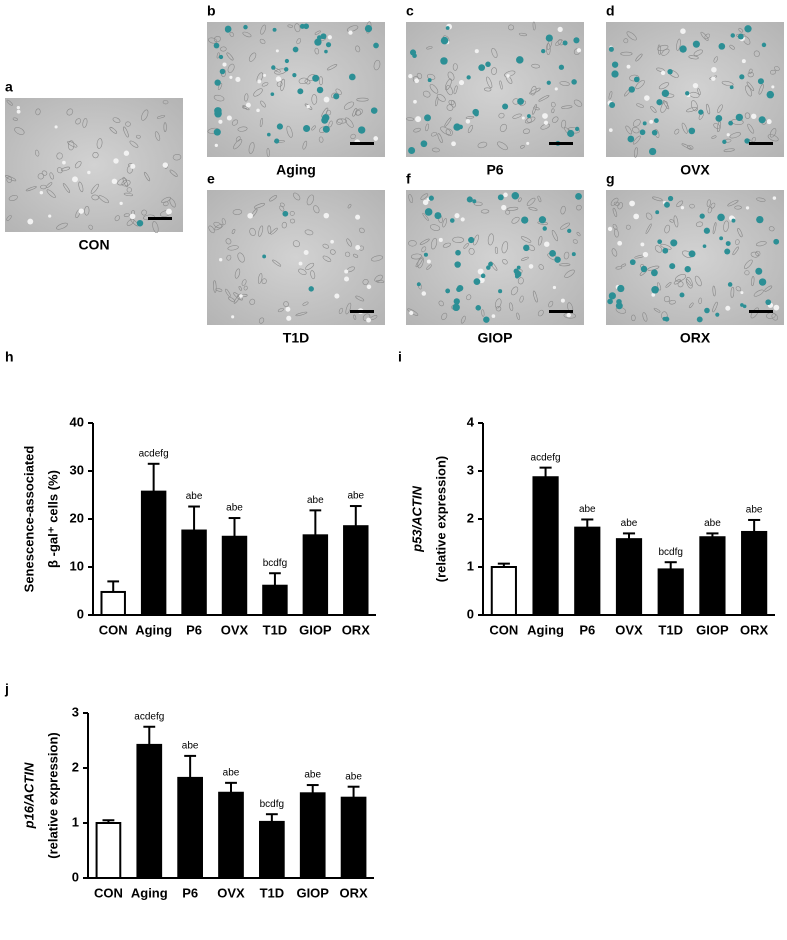 This screenshot has width=787, height=940. What do you see at coordinates (610, 179) in the screenshot?
I see `panel-label: g` at bounding box center [610, 179].